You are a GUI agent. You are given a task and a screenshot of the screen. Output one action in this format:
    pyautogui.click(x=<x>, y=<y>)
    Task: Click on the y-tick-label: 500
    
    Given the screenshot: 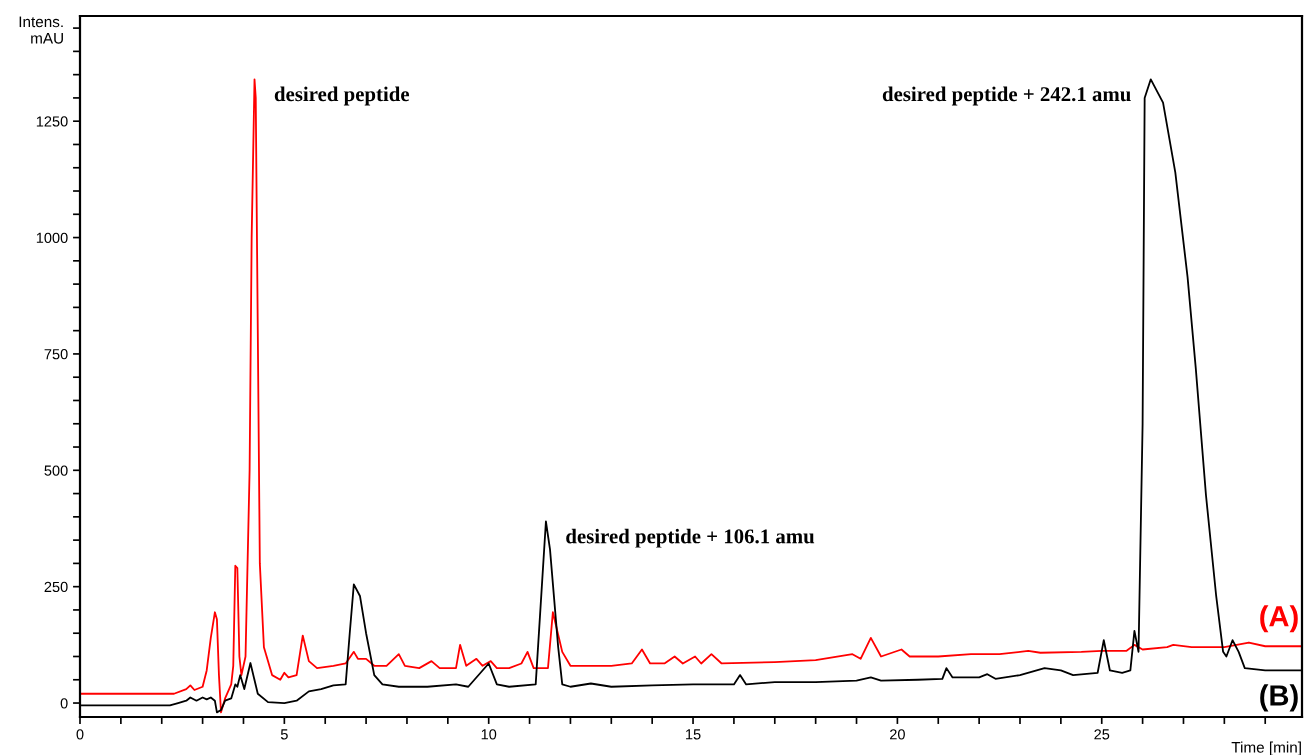 What is the action you would take?
    pyautogui.click(x=56, y=470)
    